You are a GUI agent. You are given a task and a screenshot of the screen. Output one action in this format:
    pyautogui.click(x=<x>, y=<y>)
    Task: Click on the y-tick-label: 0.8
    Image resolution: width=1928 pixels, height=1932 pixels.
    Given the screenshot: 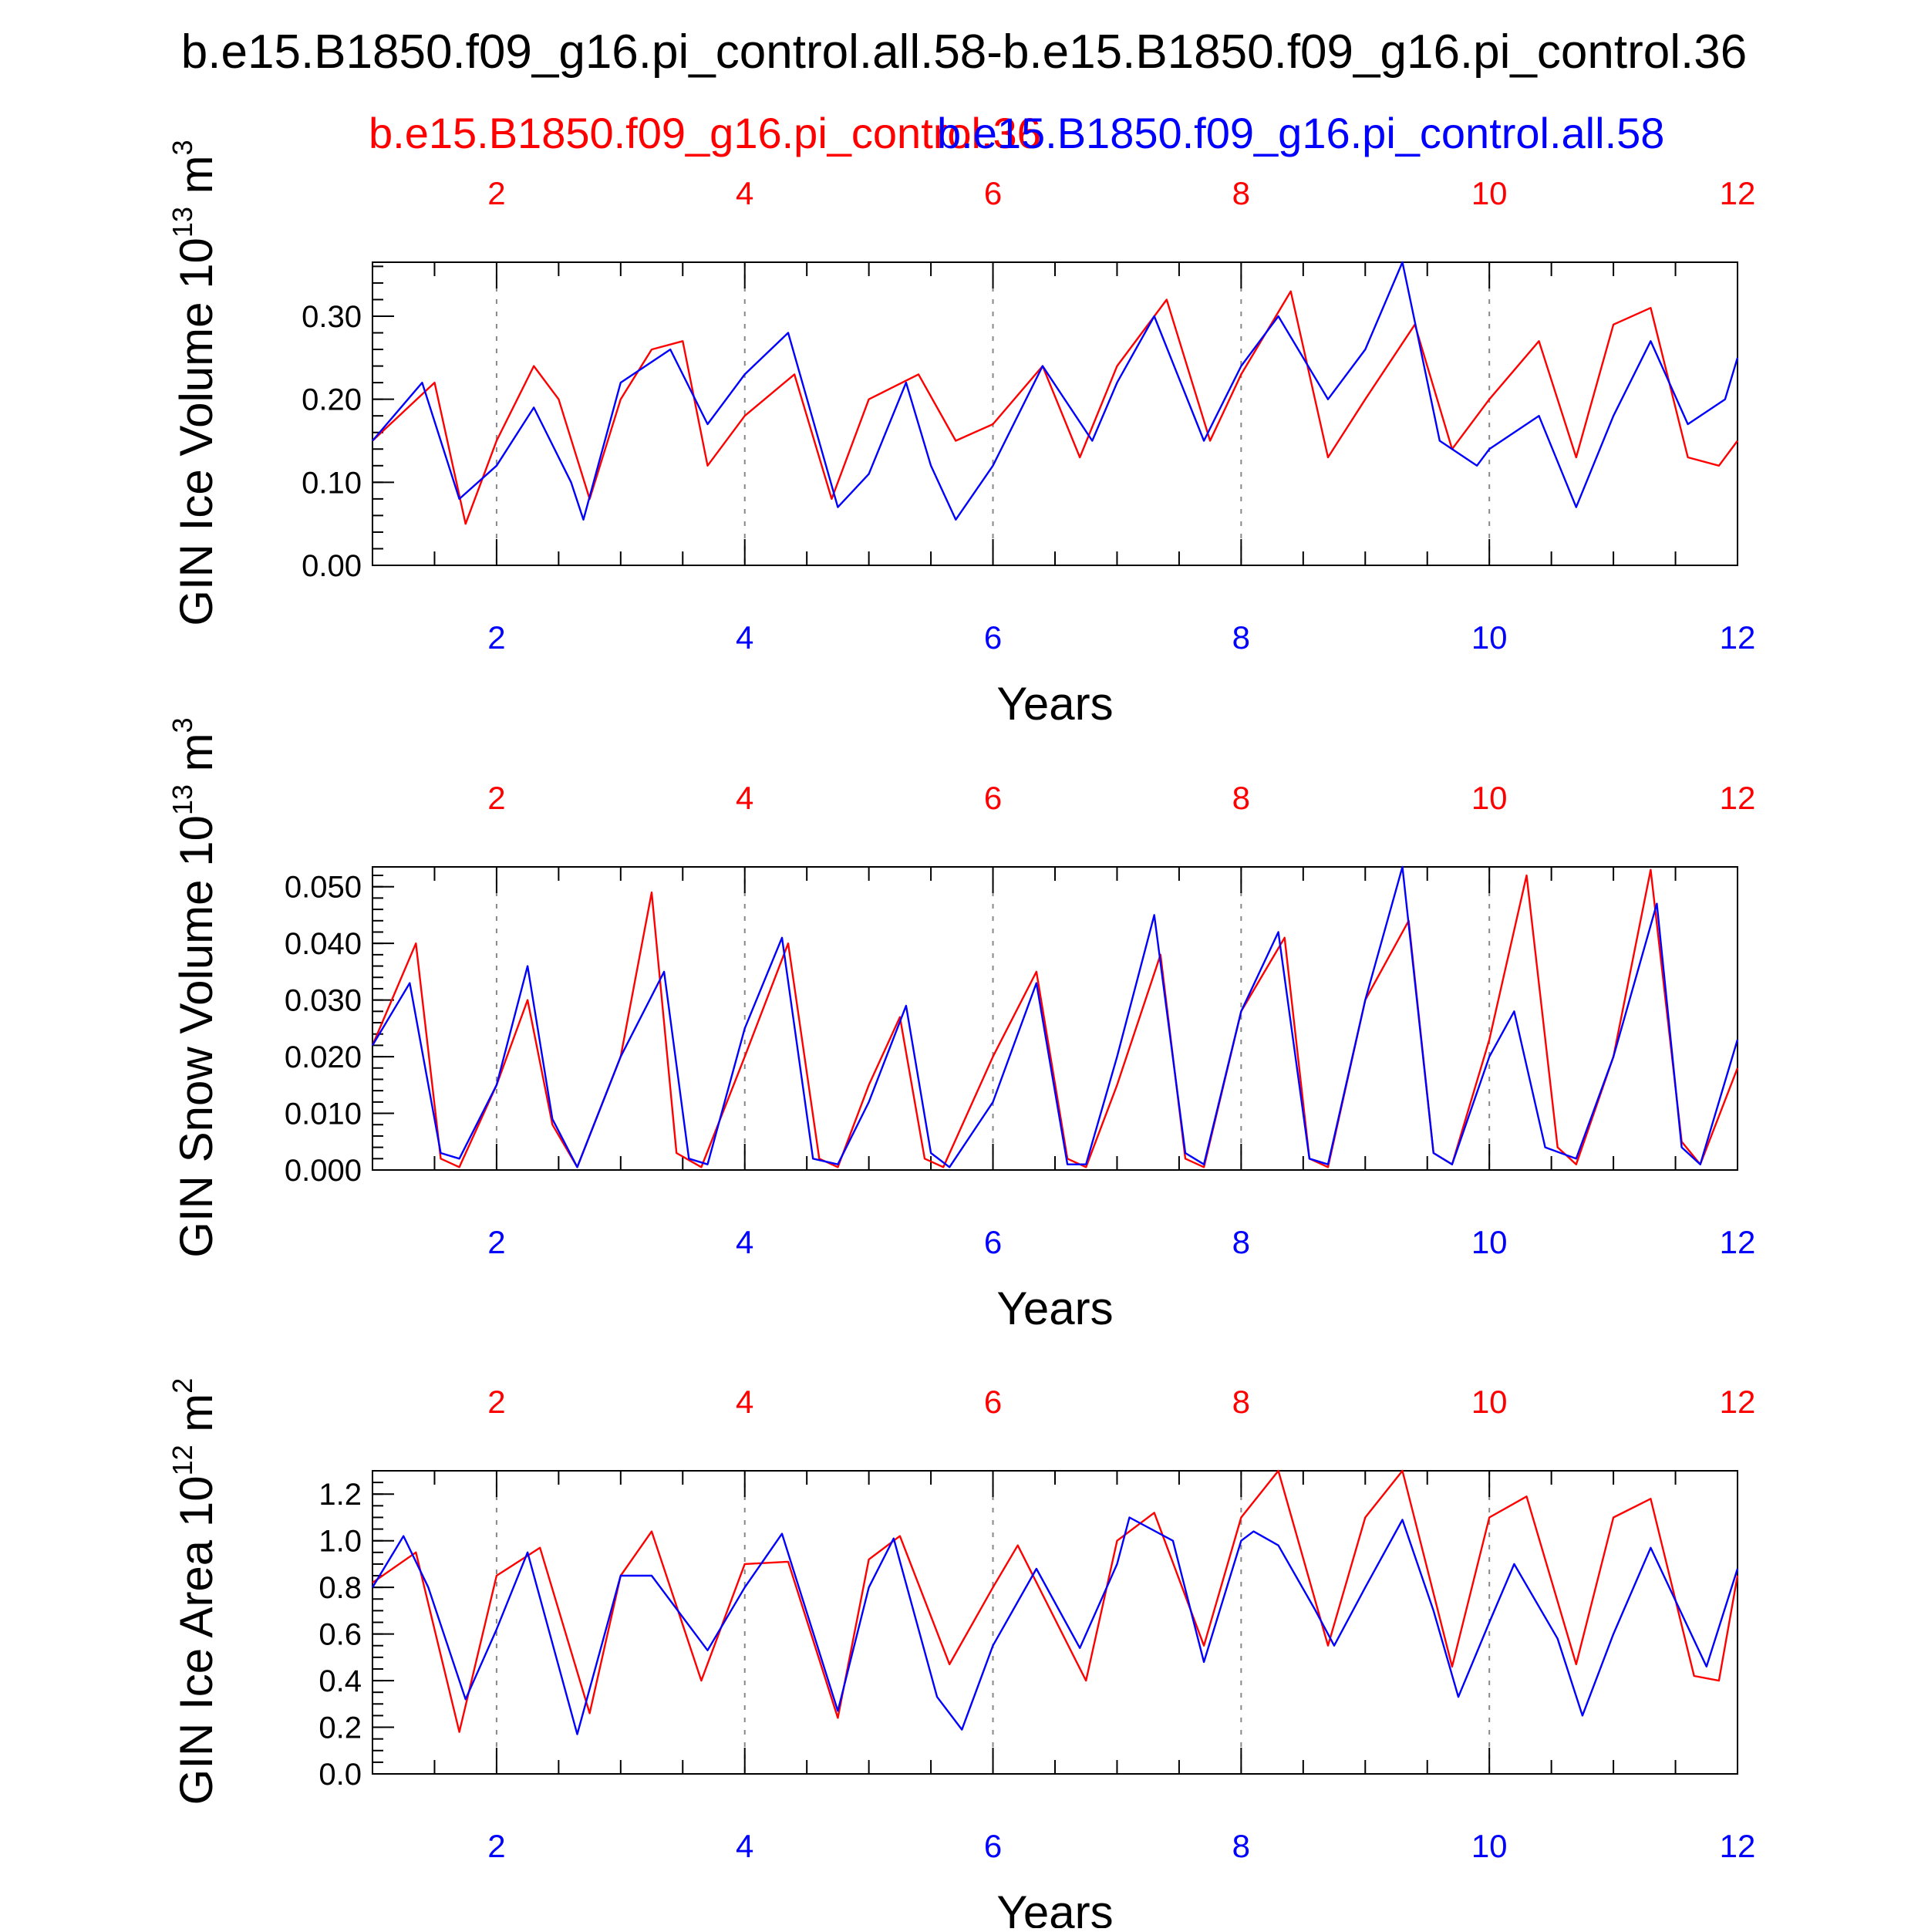 What is the action you would take?
    pyautogui.click(x=340, y=1588)
    